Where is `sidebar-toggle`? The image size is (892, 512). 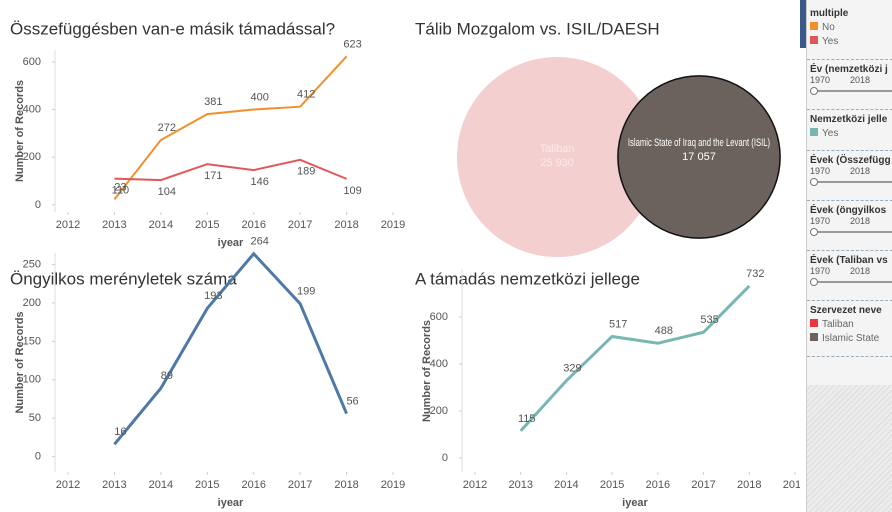 sidebar-toggle is located at coordinates (804, 24).